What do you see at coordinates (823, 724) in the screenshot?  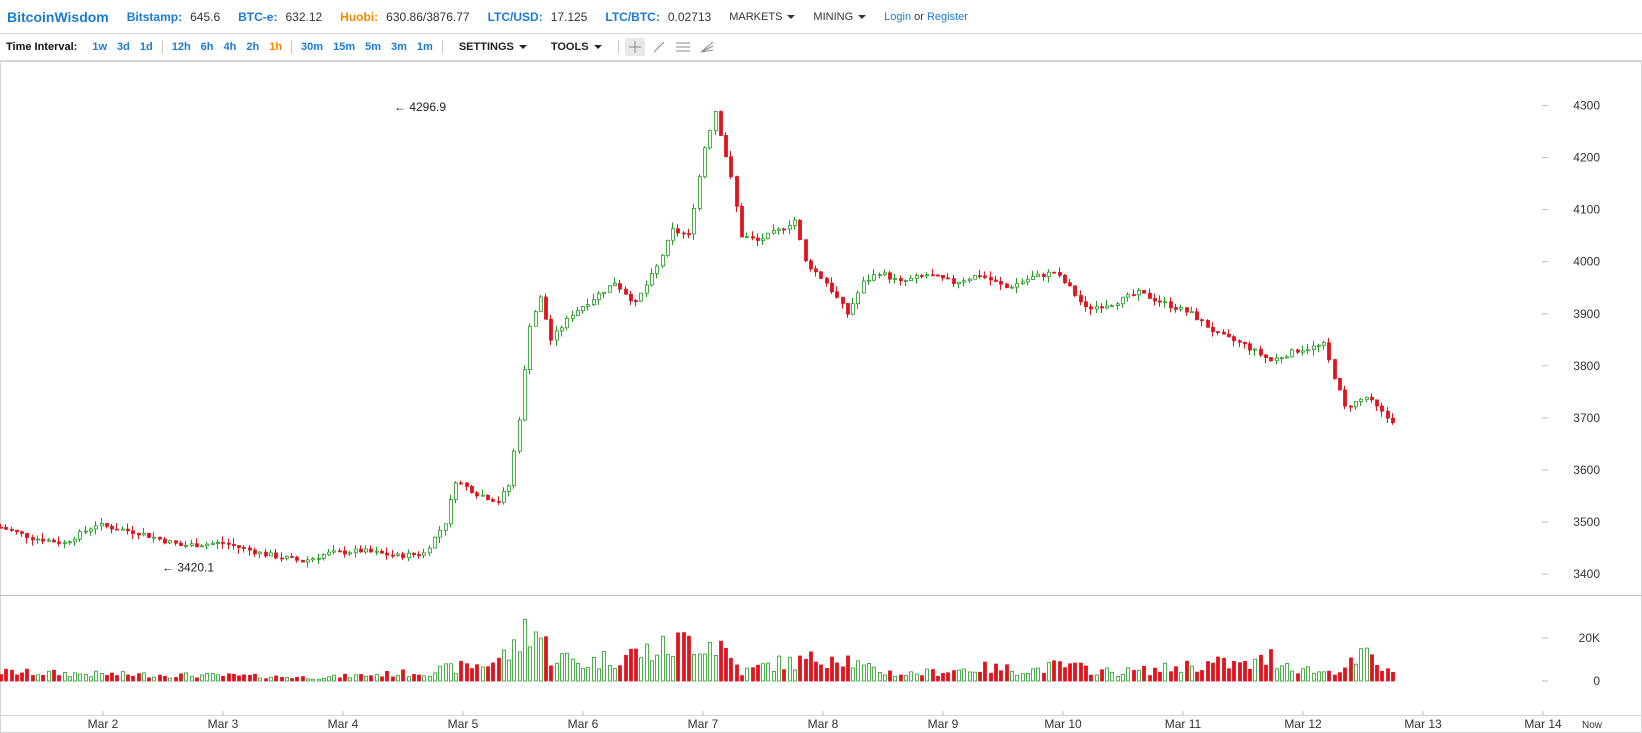 I see `x-tick-label: Mar 8` at bounding box center [823, 724].